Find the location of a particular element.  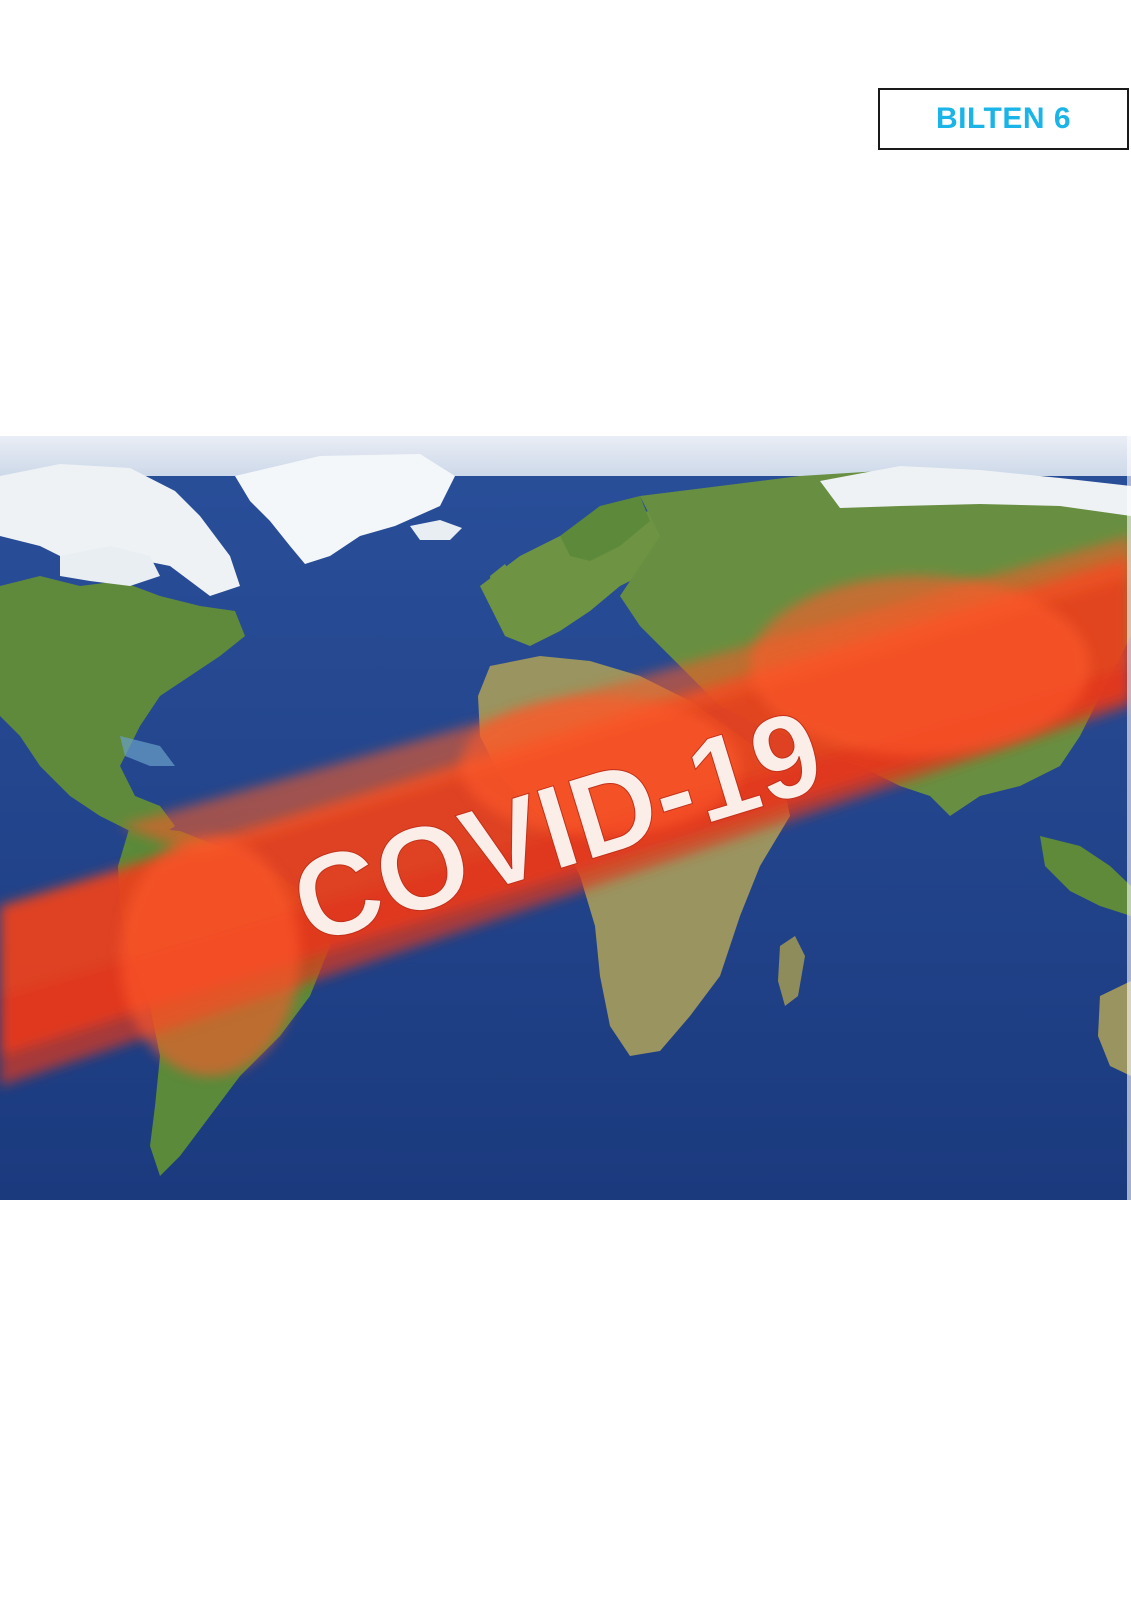

iceland is located at coordinates (436, 530).